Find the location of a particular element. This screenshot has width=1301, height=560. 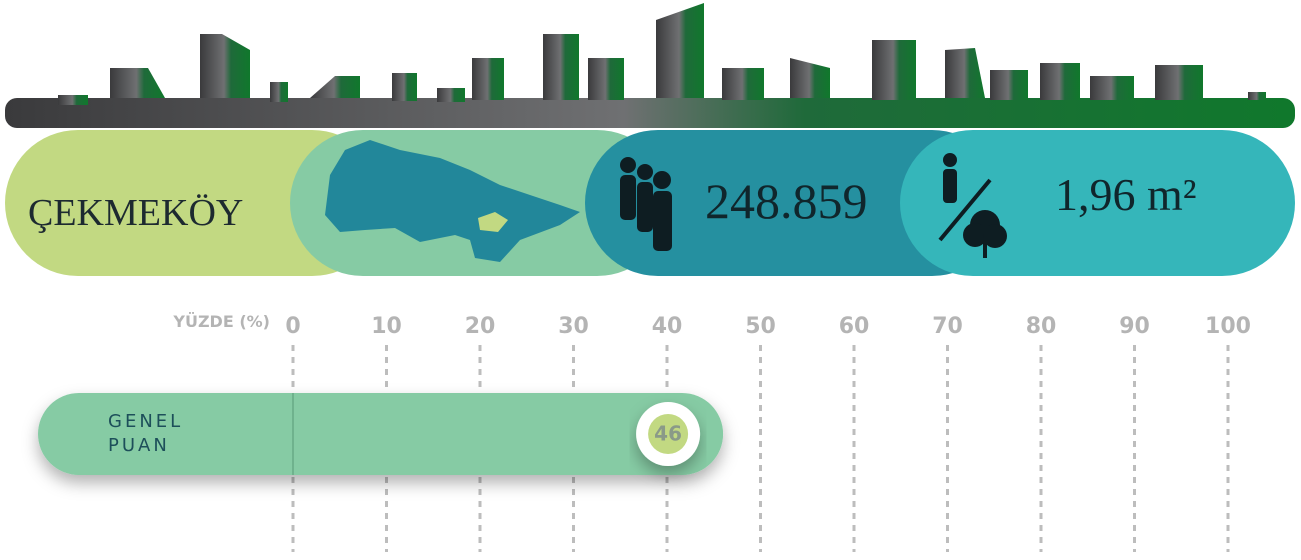

x-tick-label: 20 is located at coordinates (480, 326).